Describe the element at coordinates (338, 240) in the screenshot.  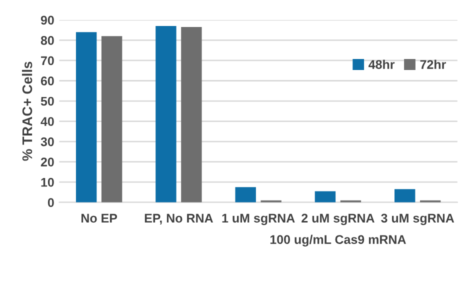
I see `text: 100 ug/mL Cas9 mRNA` at that location.